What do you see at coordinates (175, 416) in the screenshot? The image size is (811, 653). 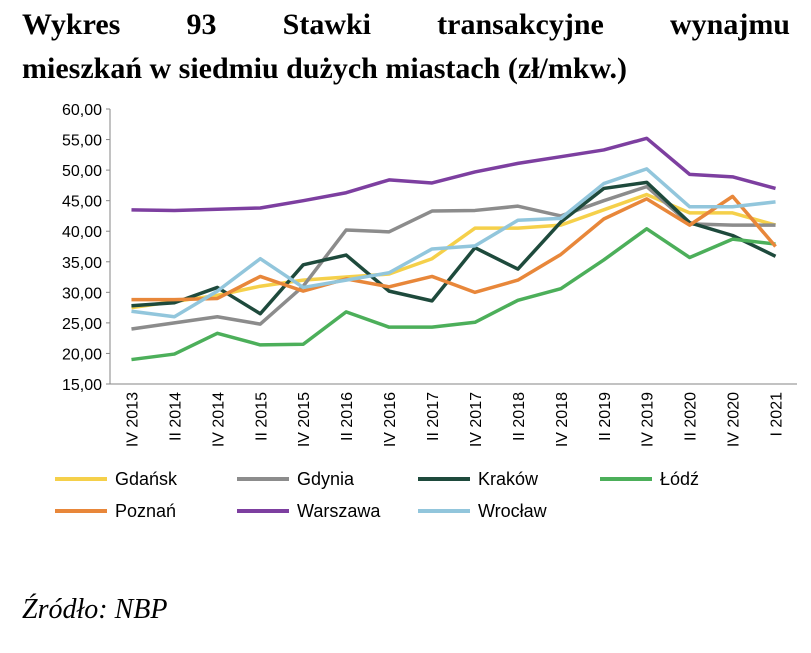 I see `x-tick-label: II 2014` at bounding box center [175, 416].